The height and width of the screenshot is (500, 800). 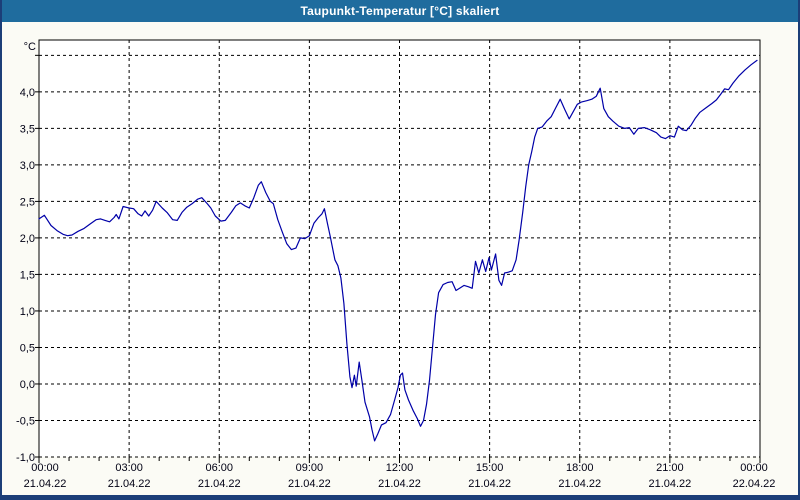 I want to click on x-axis-time-label: 03:00, so click(x=129, y=468).